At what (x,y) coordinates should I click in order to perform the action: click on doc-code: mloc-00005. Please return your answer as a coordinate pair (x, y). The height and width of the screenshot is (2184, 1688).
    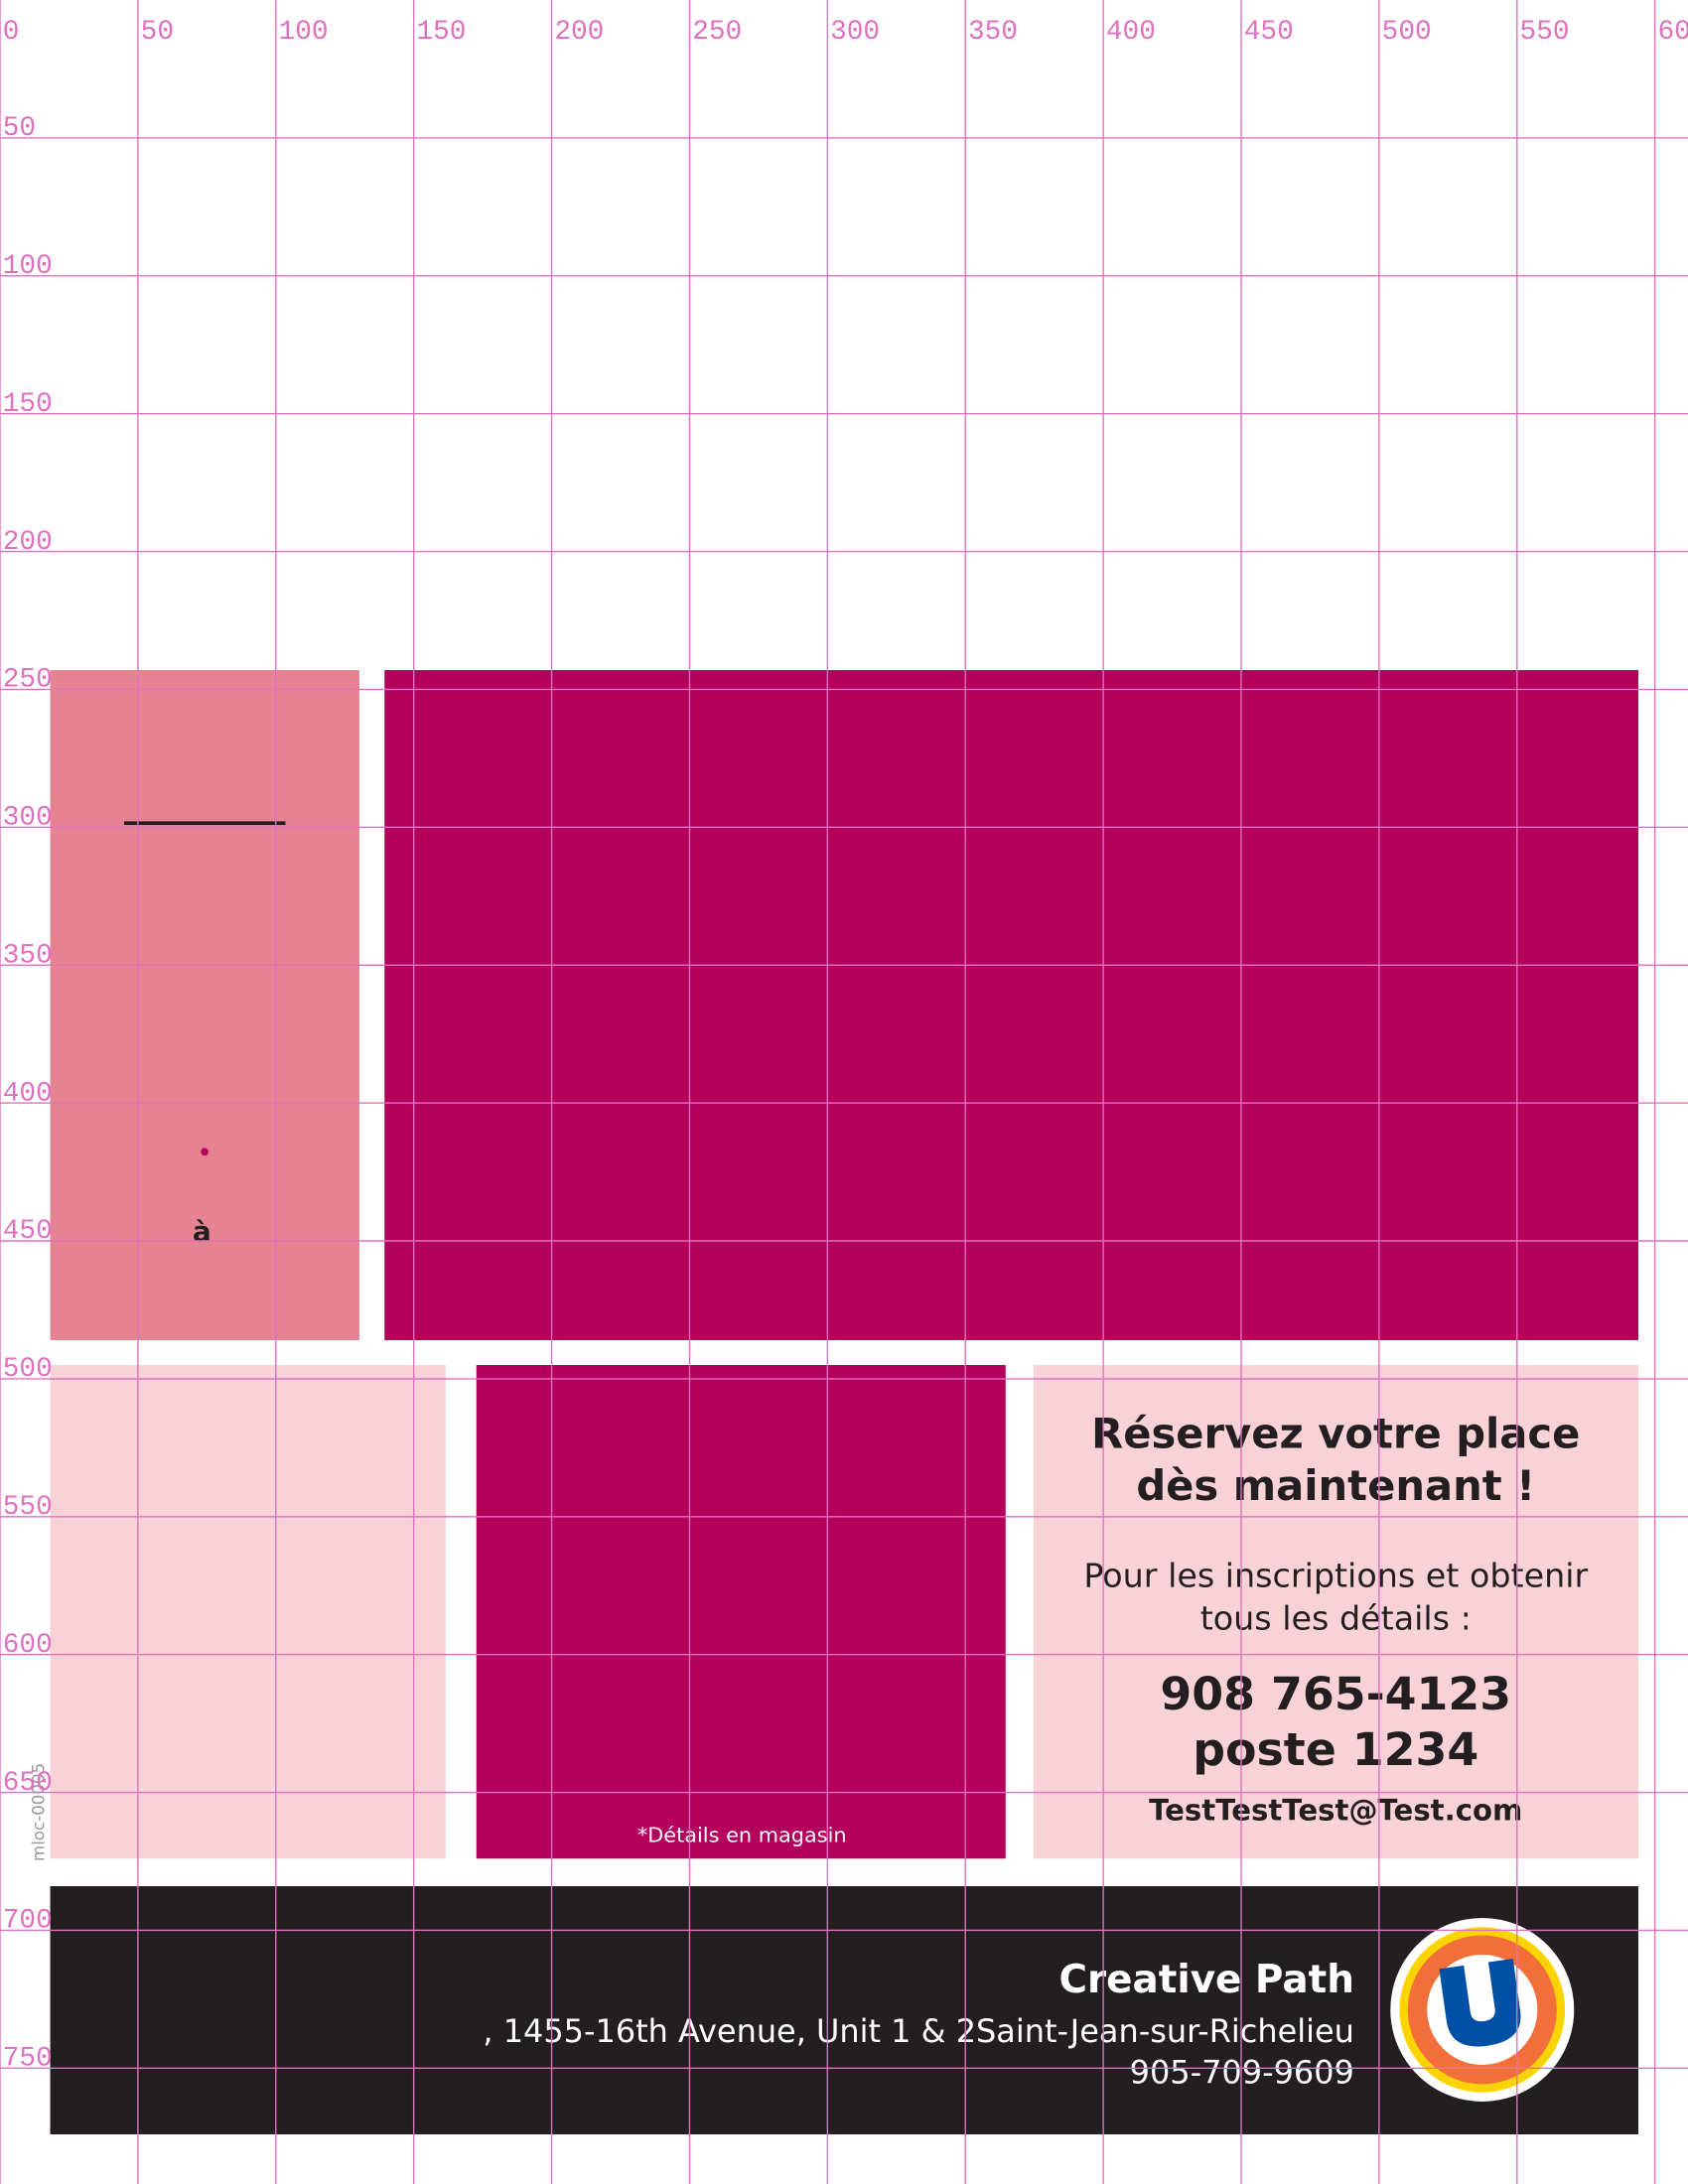
    Looking at the image, I should click on (38, 1812).